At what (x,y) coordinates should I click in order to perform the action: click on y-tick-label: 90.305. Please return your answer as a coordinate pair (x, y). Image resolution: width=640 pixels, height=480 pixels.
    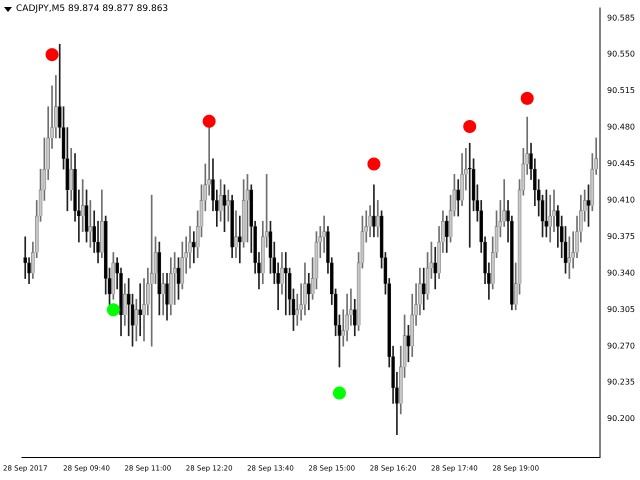
    Looking at the image, I should click on (621, 309).